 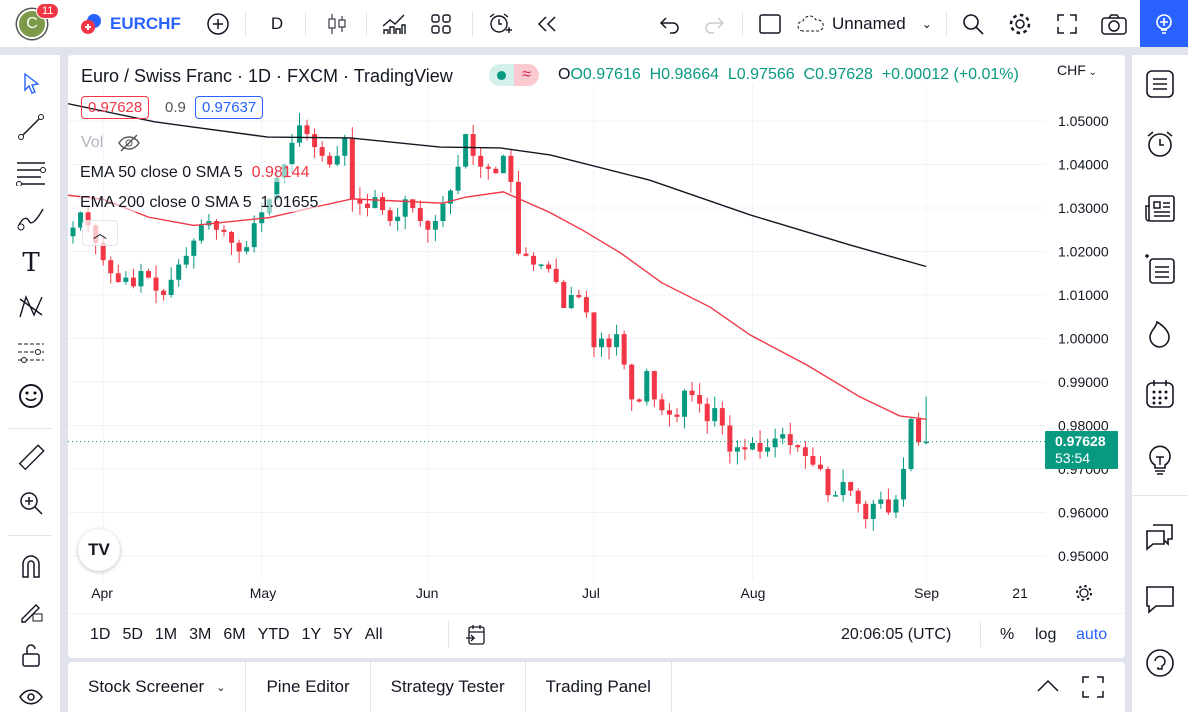 What do you see at coordinates (100, 634) in the screenshot?
I see `range-1d: 1D` at bounding box center [100, 634].